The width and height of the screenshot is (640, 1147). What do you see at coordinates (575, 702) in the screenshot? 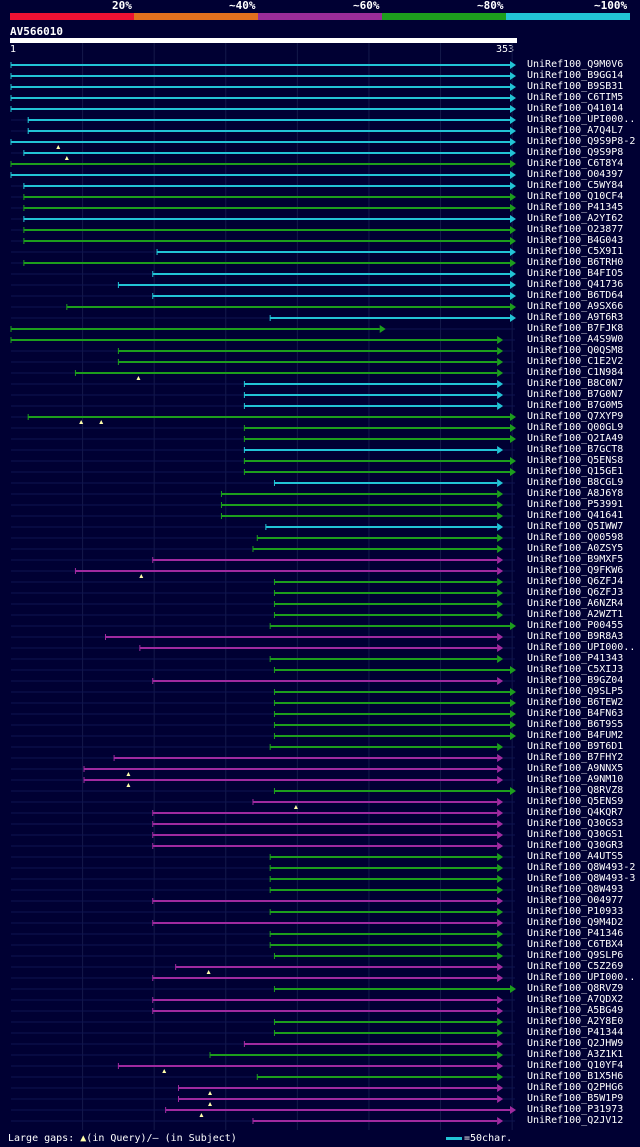
I see `hit-label: UniRef100_B6TEW2` at bounding box center [575, 702].